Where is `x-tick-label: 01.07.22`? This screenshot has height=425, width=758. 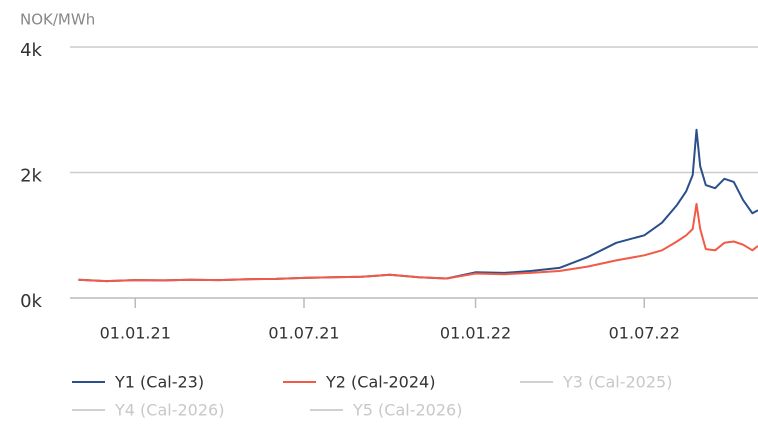
x-tick-label: 01.07.22 is located at coordinates (644, 333).